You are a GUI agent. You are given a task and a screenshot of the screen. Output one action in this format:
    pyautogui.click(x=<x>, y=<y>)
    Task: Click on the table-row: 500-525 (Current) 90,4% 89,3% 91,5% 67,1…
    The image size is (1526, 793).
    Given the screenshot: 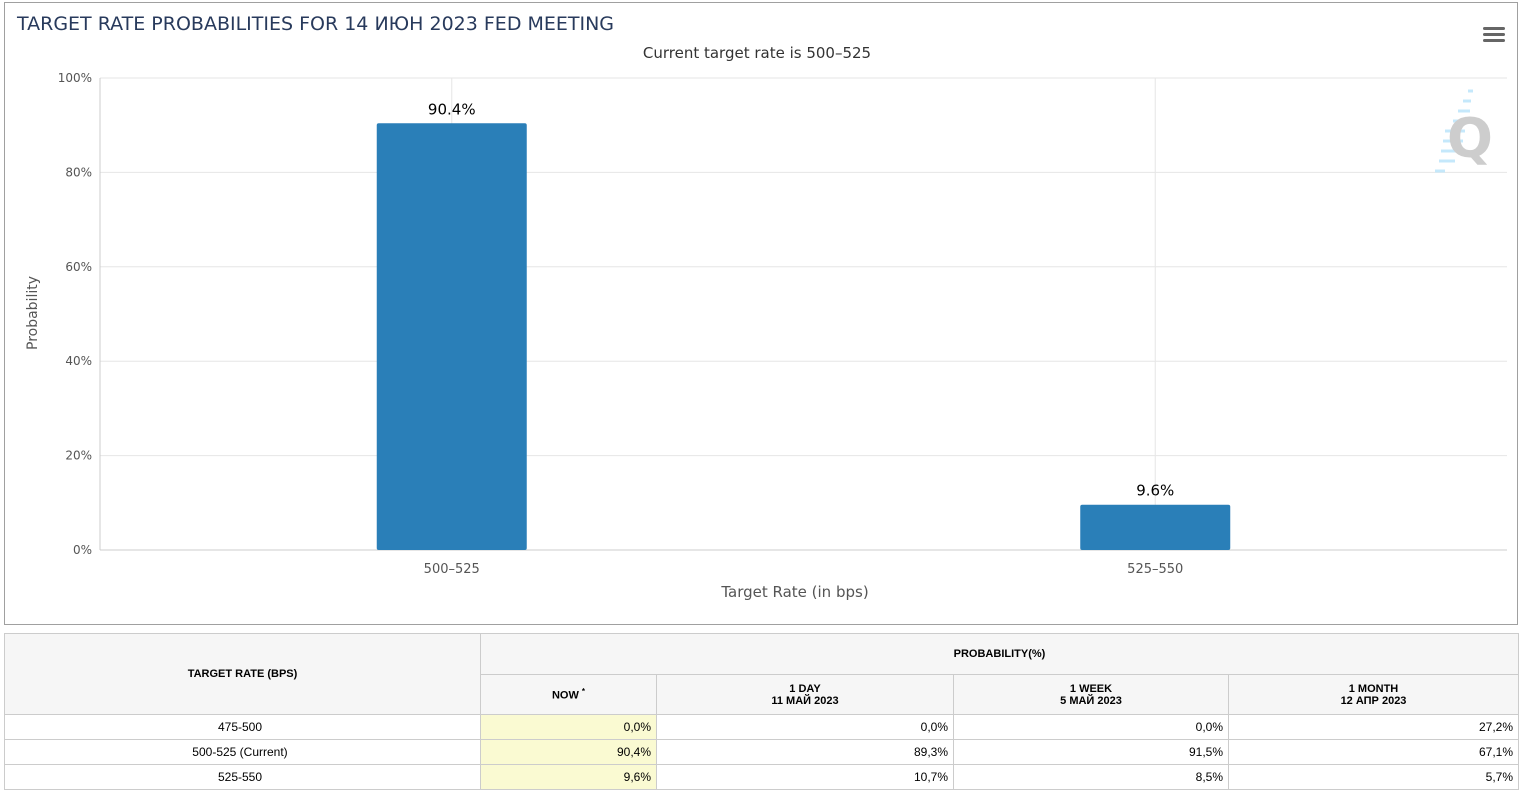 What is the action you would take?
    pyautogui.click(x=761, y=752)
    